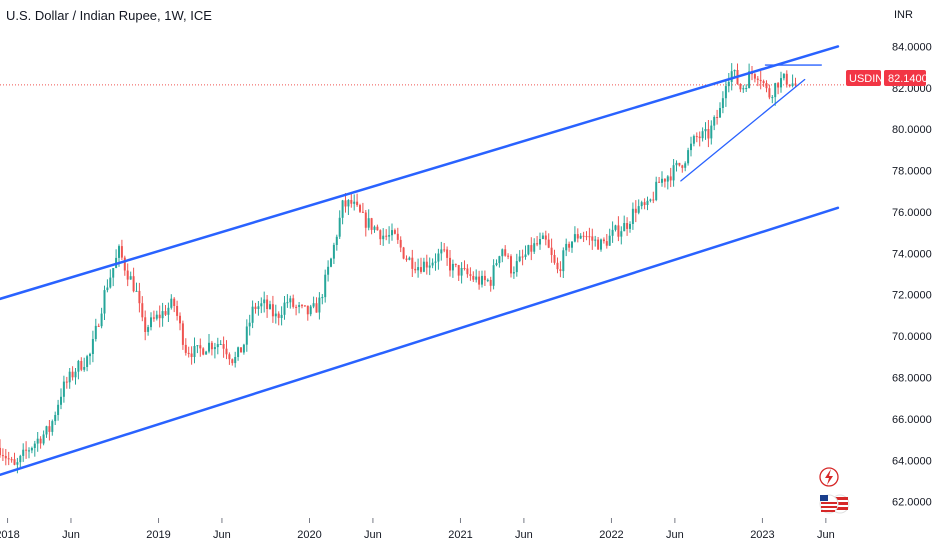  What do you see at coordinates (829, 477) in the screenshot?
I see `lightning-icon` at bounding box center [829, 477].